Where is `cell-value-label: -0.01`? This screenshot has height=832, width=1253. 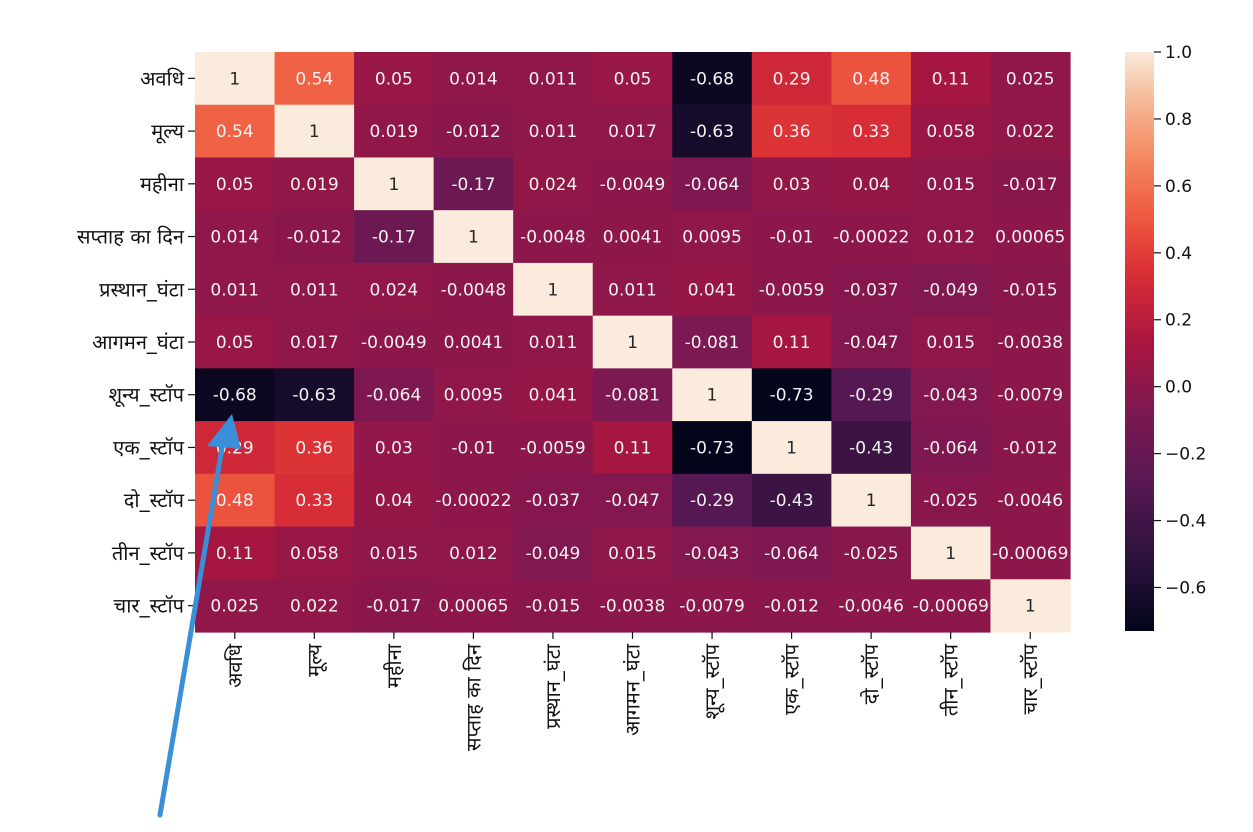 cell-value-label: -0.01 is located at coordinates (473, 448).